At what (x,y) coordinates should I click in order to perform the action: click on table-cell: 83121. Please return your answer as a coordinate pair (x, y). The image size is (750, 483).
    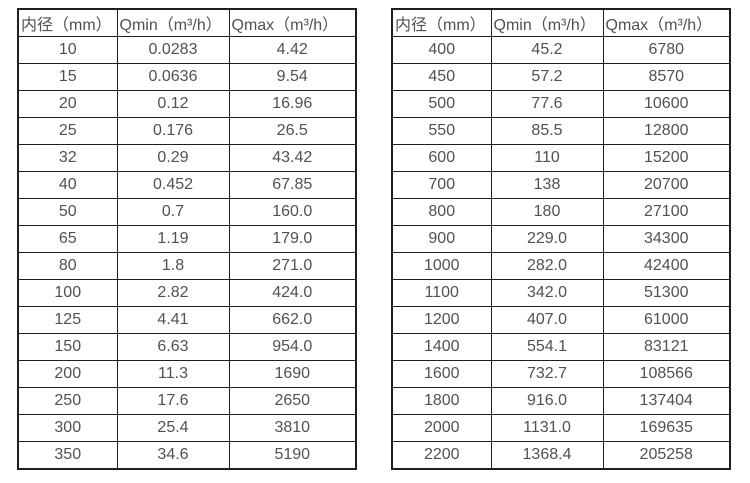
    Looking at the image, I should click on (666, 347).